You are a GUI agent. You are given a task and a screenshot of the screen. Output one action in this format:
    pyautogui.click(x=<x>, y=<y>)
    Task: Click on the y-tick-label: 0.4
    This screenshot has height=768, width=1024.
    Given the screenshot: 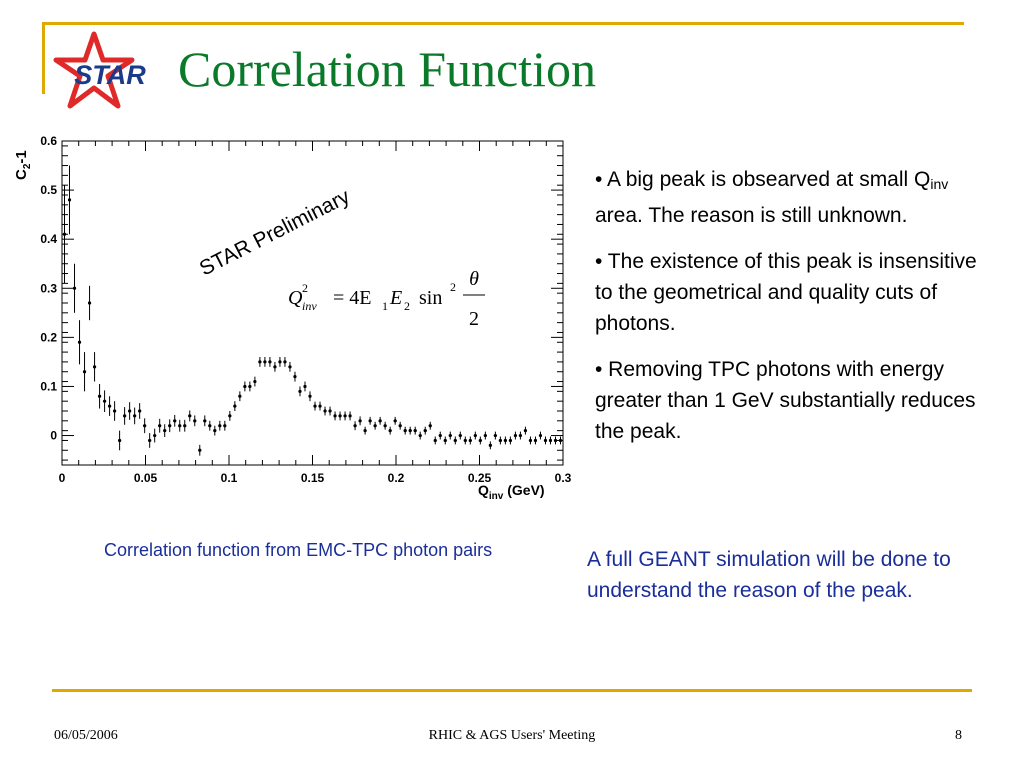 What is the action you would take?
    pyautogui.click(x=48, y=239)
    